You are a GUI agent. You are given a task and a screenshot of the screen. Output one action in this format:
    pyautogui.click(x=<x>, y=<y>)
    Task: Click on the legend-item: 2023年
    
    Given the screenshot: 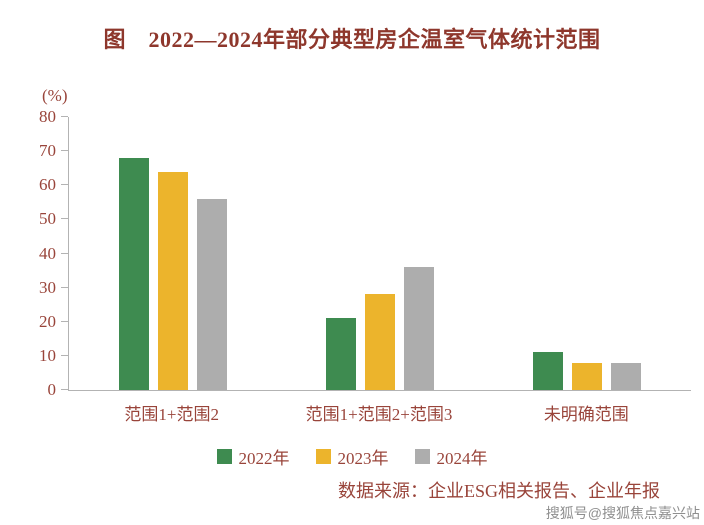 What is the action you would take?
    pyautogui.click(x=352, y=456)
    